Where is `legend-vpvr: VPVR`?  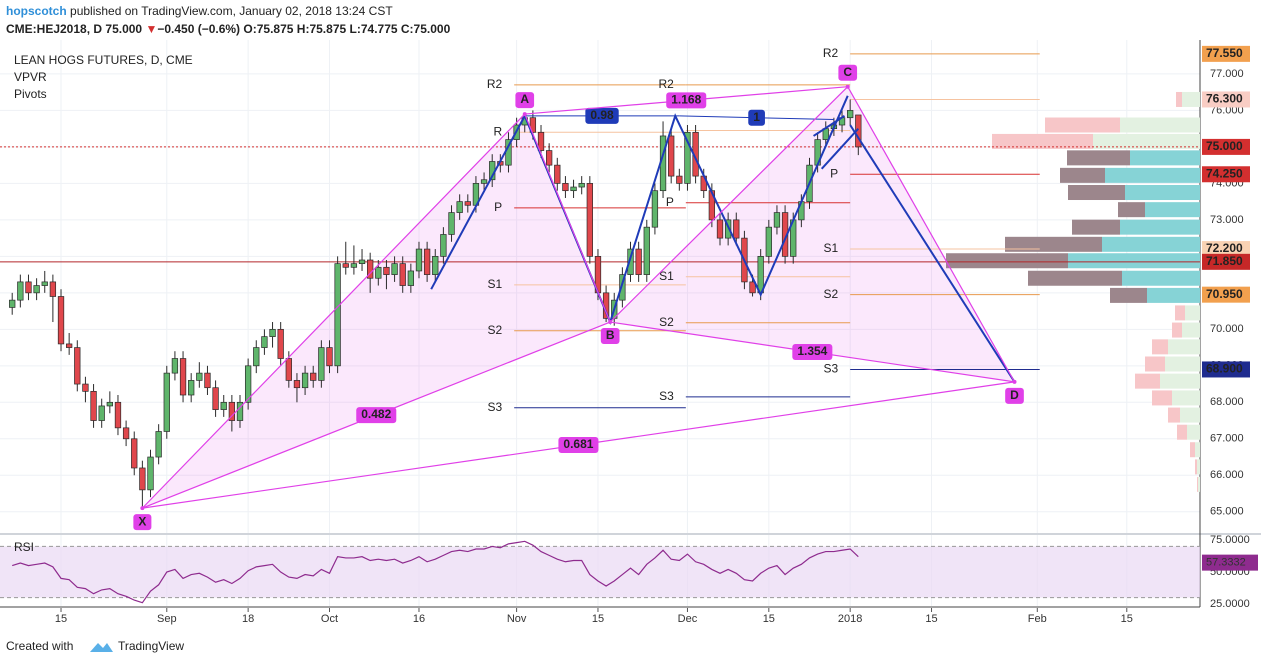
legend-vpvr: VPVR is located at coordinates (30, 77).